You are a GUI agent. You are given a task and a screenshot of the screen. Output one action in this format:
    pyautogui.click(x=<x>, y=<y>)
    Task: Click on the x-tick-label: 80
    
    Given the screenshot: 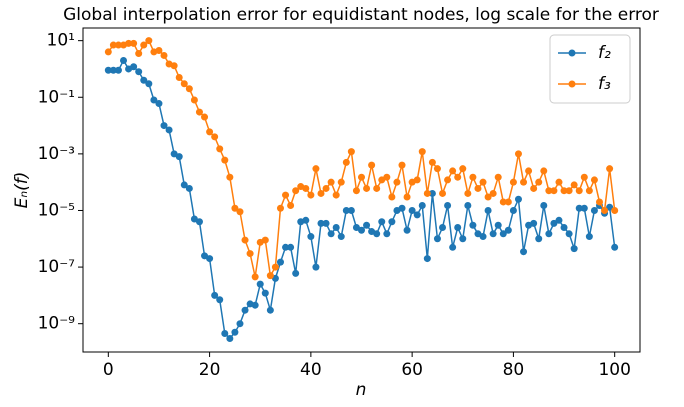 What is the action you would take?
    pyautogui.click(x=514, y=370)
    